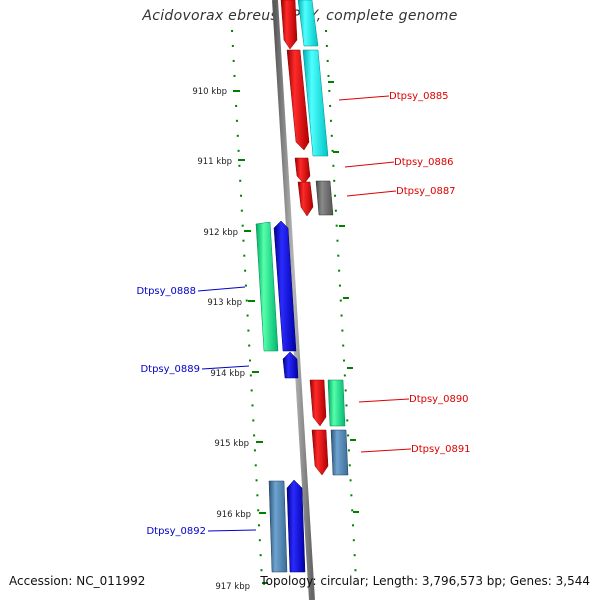  Describe the element at coordinates (285, 286) in the screenshot. I see `gene-dtpsy-0888-strand-arrow` at that location.